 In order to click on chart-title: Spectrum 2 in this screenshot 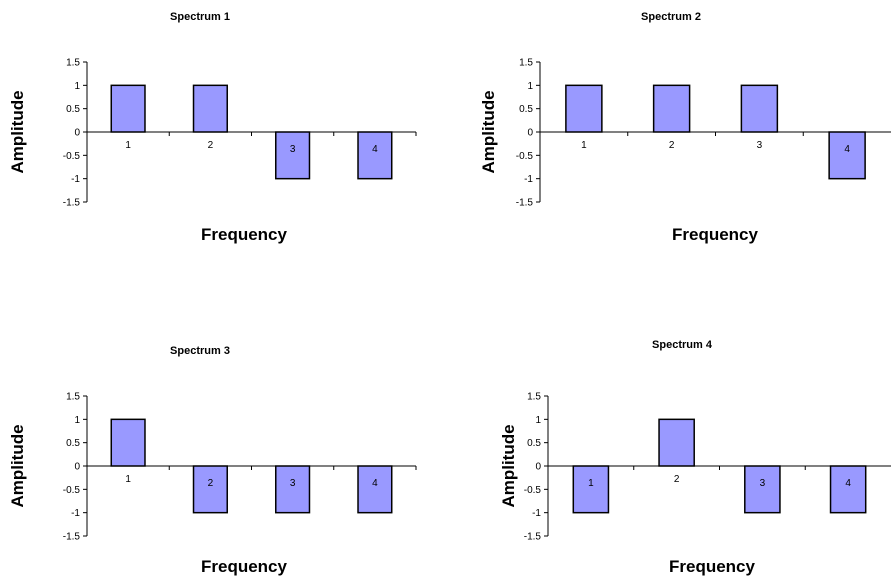, I will do `click(671, 17)`.